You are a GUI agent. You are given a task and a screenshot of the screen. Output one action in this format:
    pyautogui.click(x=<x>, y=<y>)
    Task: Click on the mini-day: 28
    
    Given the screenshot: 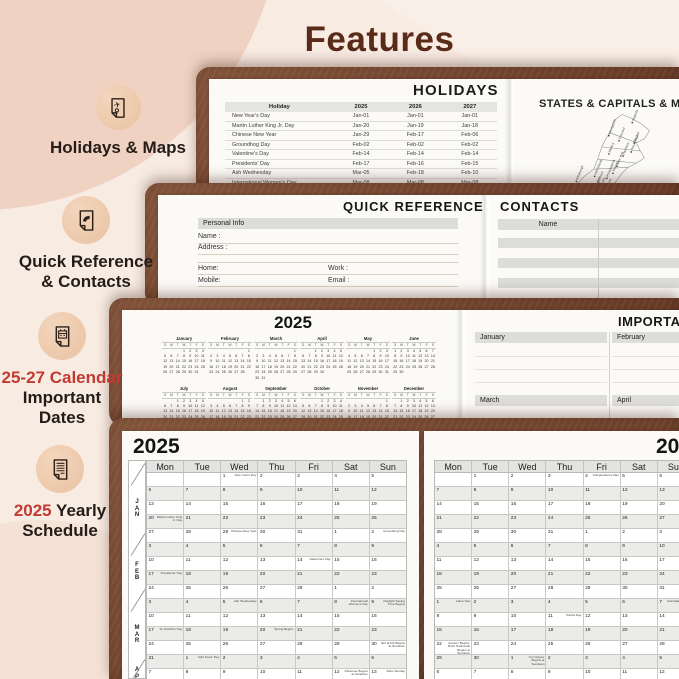 What is the action you would take?
    pyautogui.click(x=367, y=372)
    